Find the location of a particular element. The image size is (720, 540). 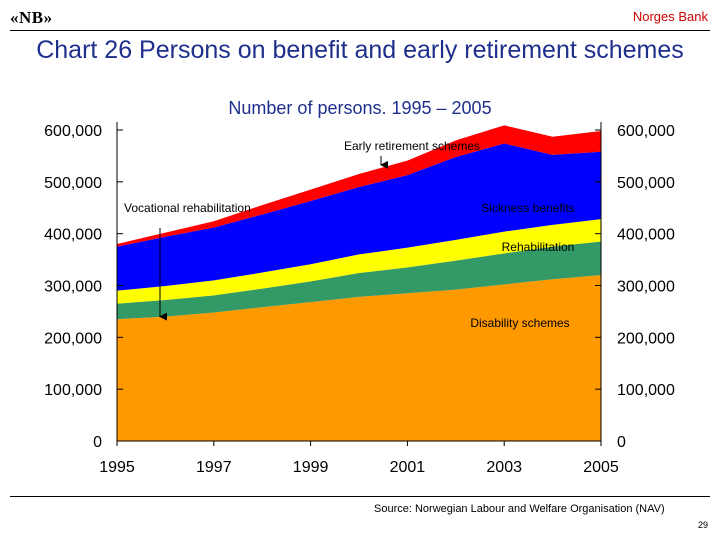

y-tick-label-left: 300,000 is located at coordinates (73, 287).